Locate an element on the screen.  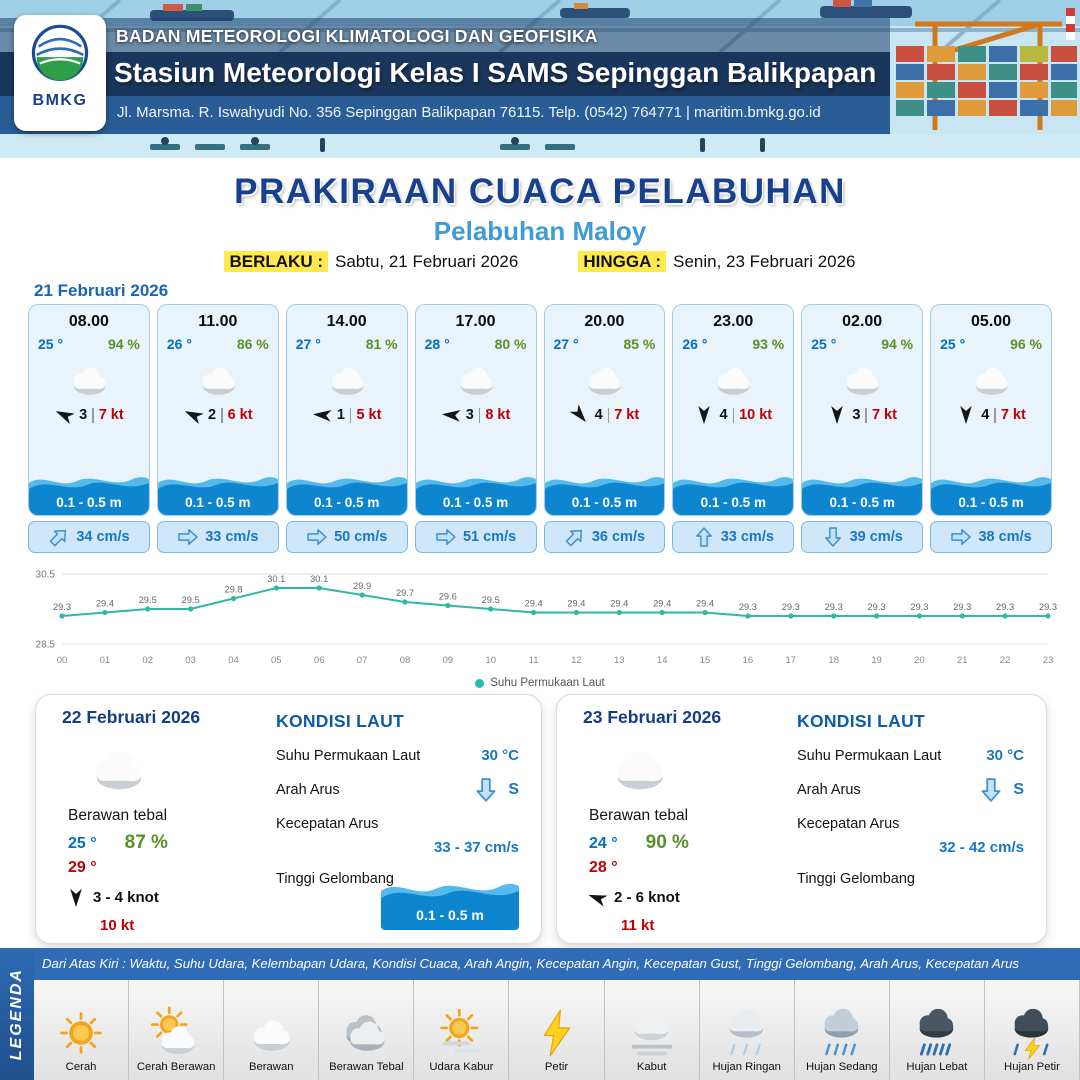
current-pill: 38 cm/s is located at coordinates (991, 537).